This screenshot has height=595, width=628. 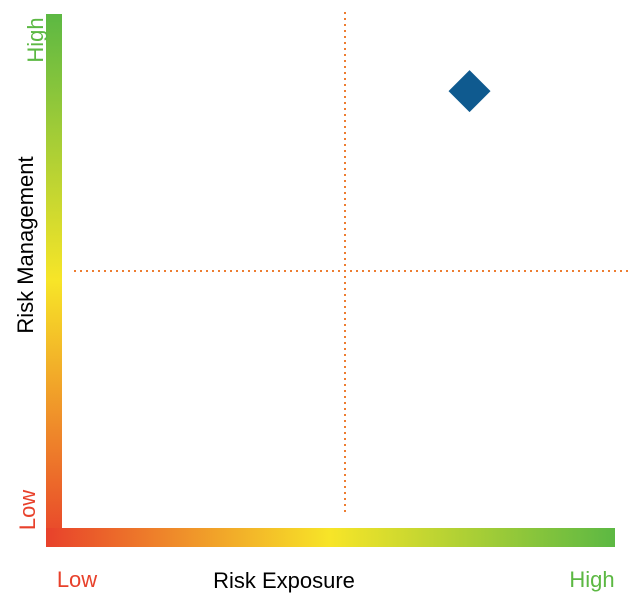 What do you see at coordinates (77, 579) in the screenshot?
I see `x-tick-label-low: Low` at bounding box center [77, 579].